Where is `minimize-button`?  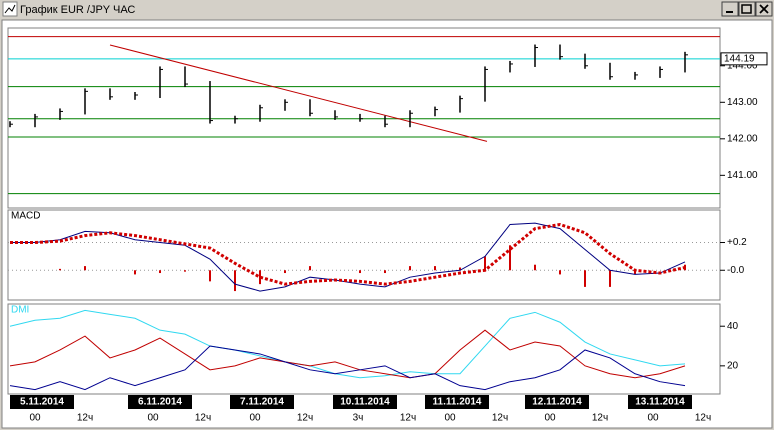
minimize-button is located at coordinates (730, 9).